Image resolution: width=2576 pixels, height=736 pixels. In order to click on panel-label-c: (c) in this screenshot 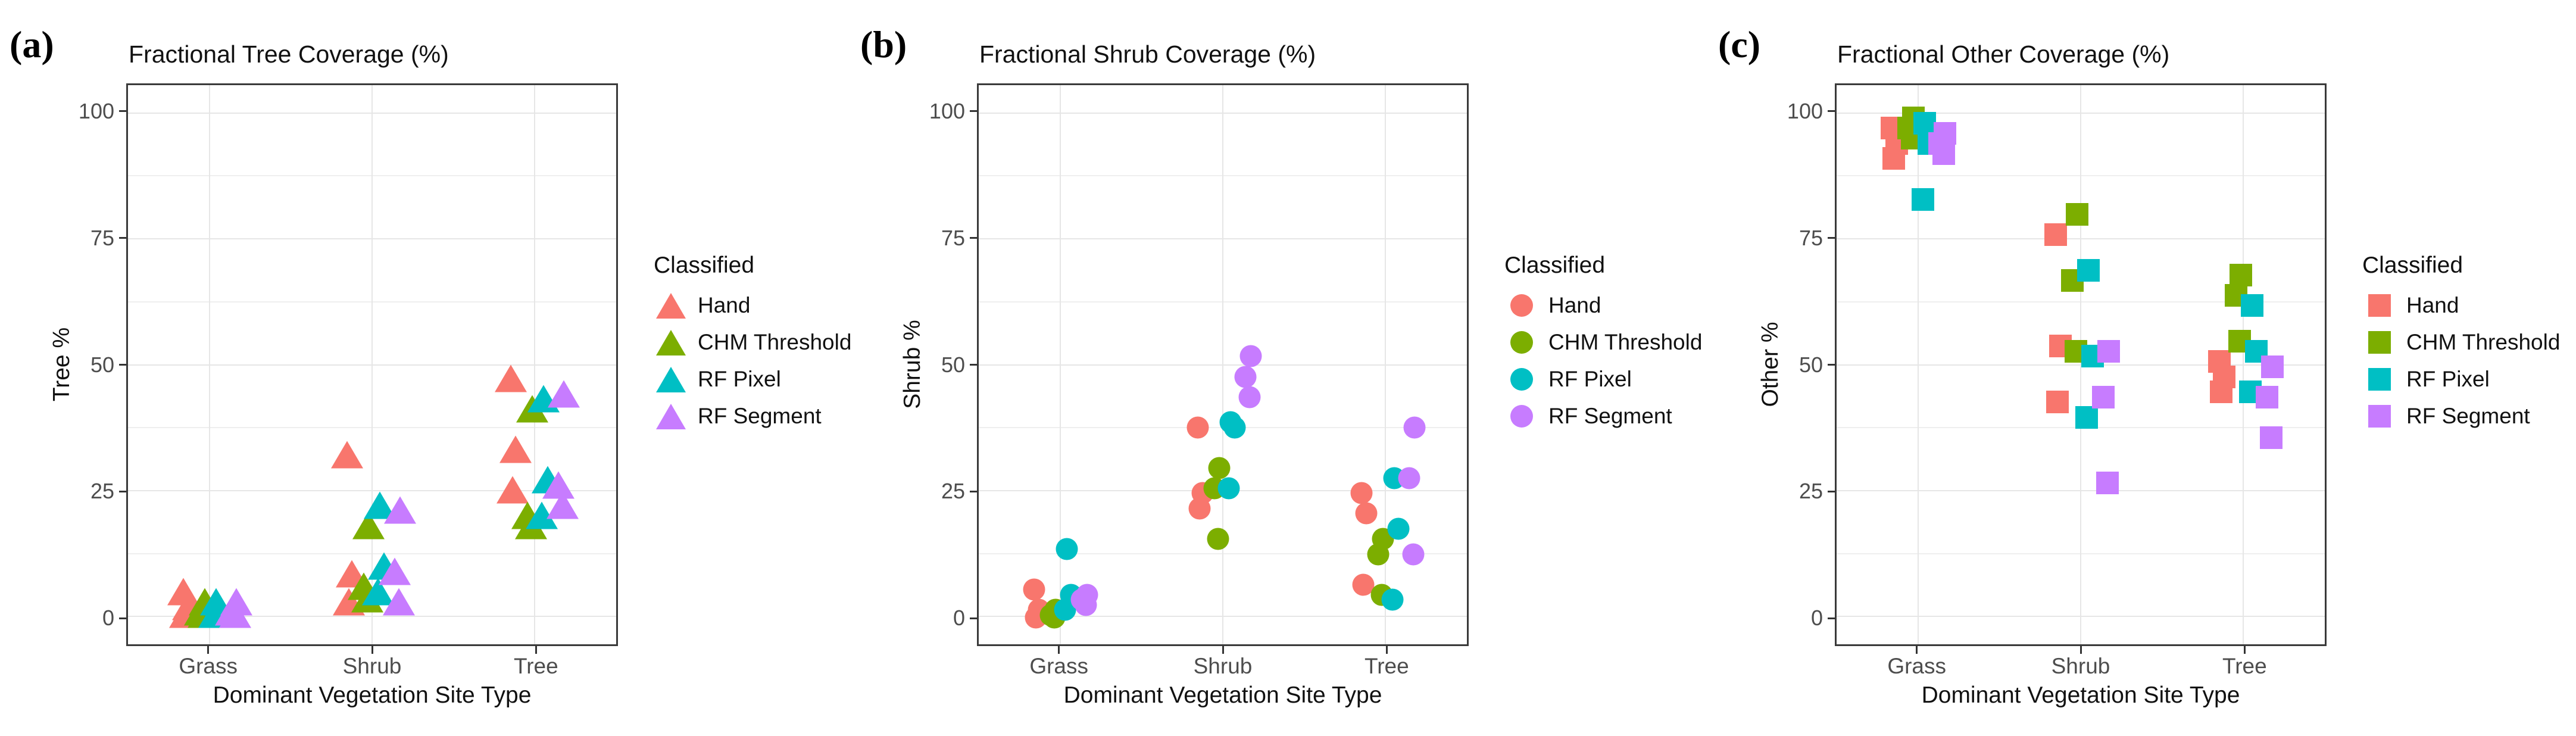, I will do `click(1739, 44)`.